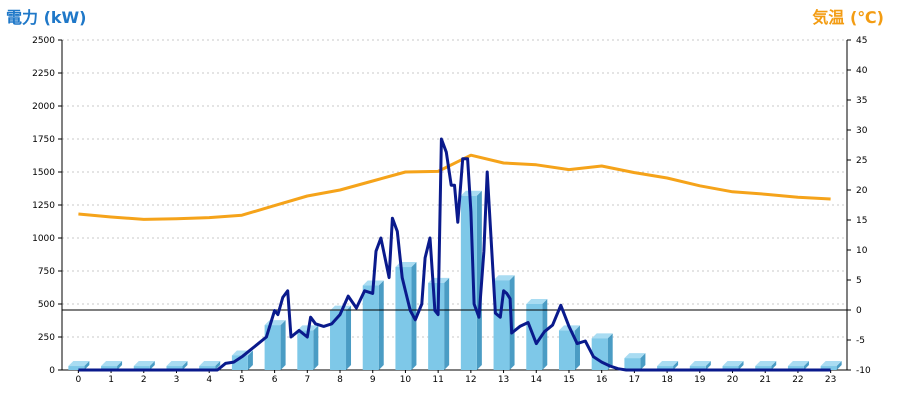 This screenshot has height=400, width=900. What do you see at coordinates (52, 371) in the screenshot?
I see `left-tick-label: 0` at bounding box center [52, 371].